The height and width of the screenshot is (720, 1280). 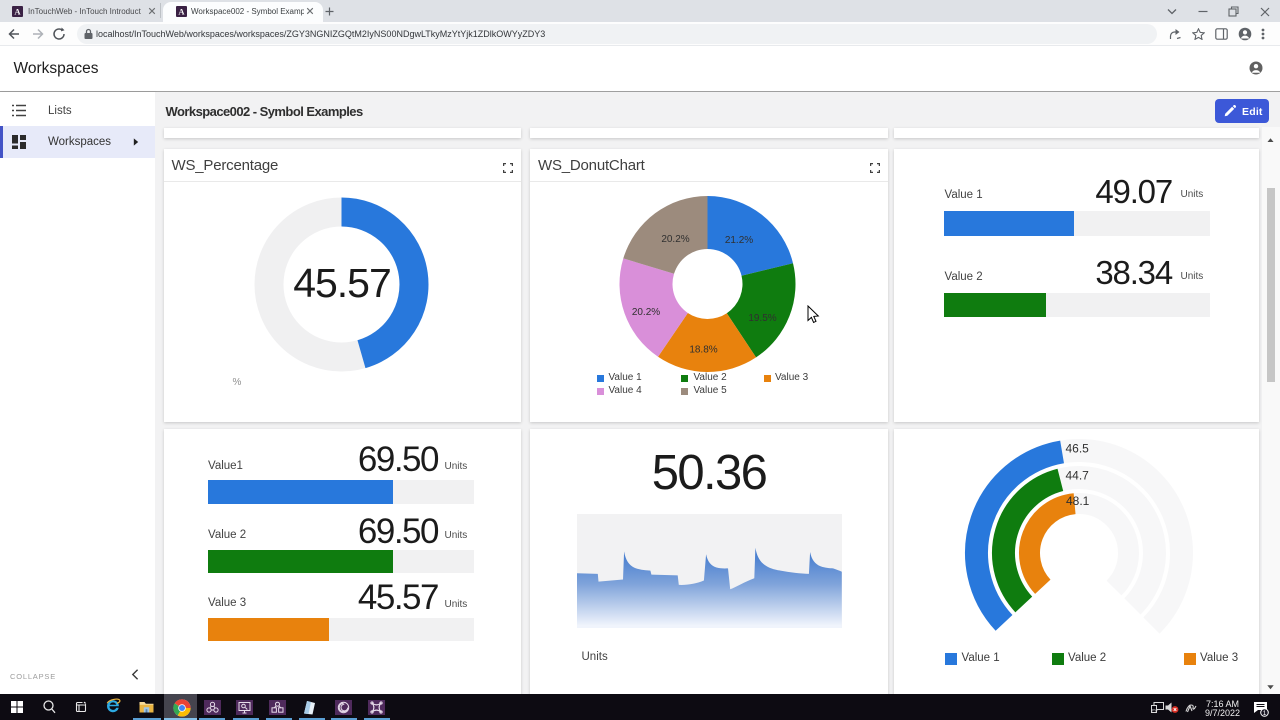 What do you see at coordinates (762, 318) in the screenshot?
I see `svg-text: 19.5%` at bounding box center [762, 318].